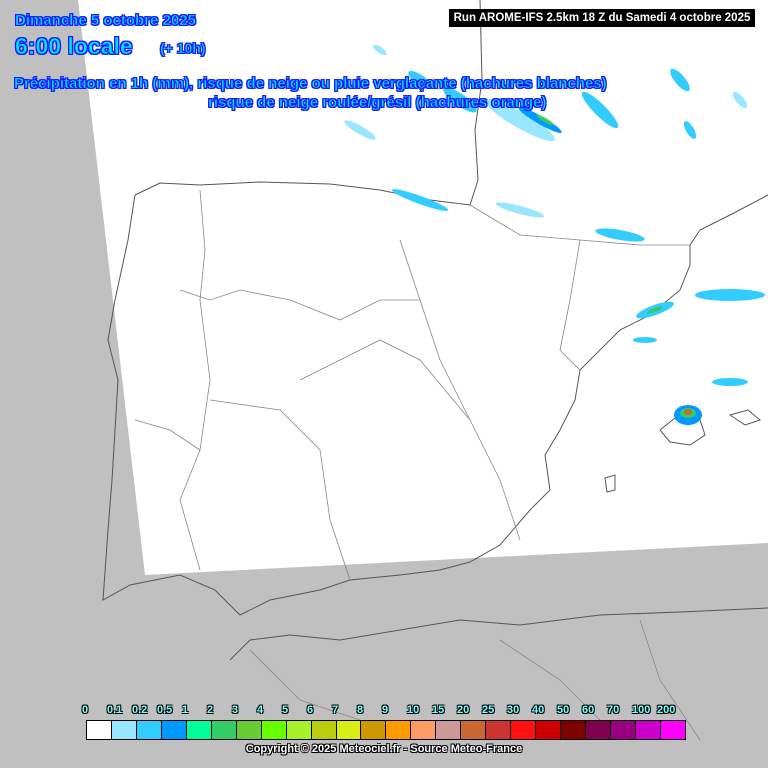 This screenshot has width=768, height=768. What do you see at coordinates (538, 710) in the screenshot?
I see `legend-label: 40` at bounding box center [538, 710].